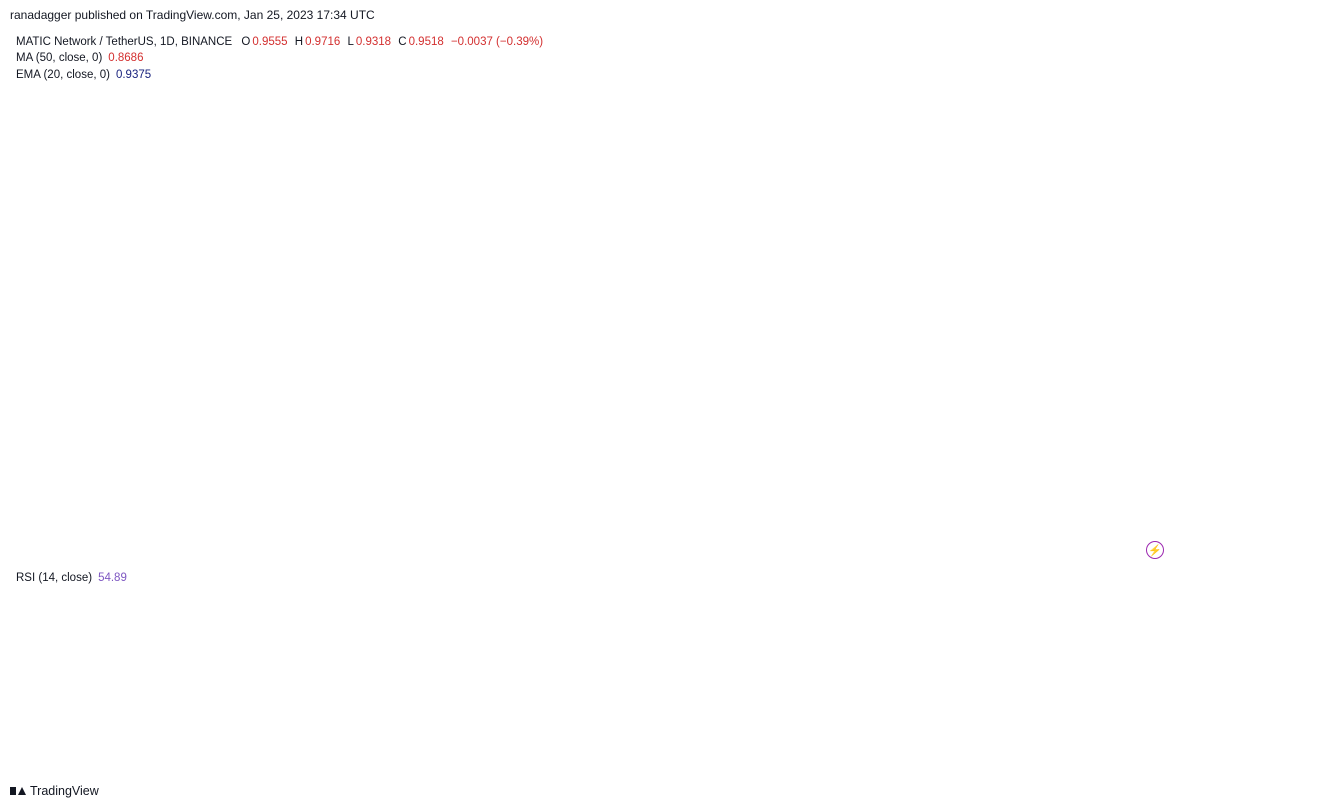 Image resolution: width=1334 pixels, height=809 pixels. Describe the element at coordinates (1280, 641) in the screenshot. I see `rsi-value-tag` at that location.